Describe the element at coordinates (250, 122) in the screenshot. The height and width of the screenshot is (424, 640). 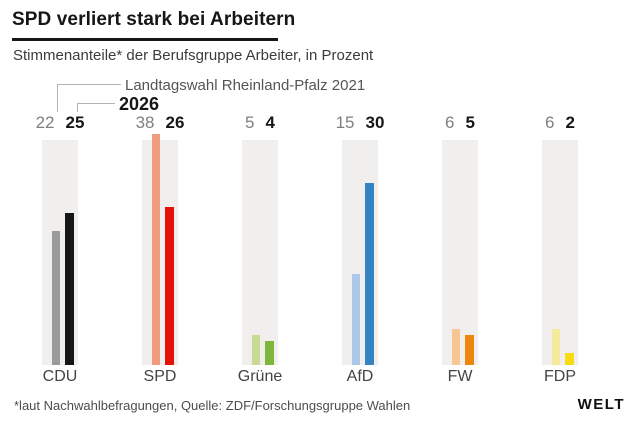
I see `value-2021: 5` at that location.